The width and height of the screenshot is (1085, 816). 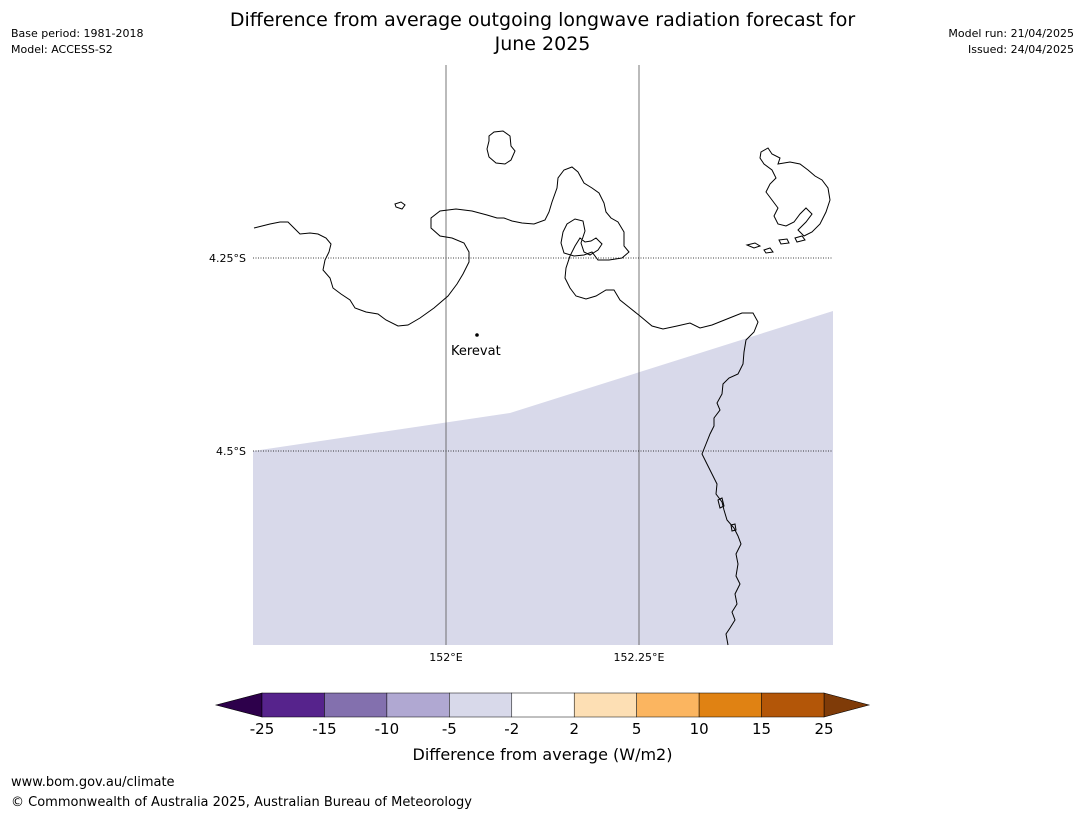 I want to click on issued-text: Issued: 24/04/2025, so click(x=1020, y=49).